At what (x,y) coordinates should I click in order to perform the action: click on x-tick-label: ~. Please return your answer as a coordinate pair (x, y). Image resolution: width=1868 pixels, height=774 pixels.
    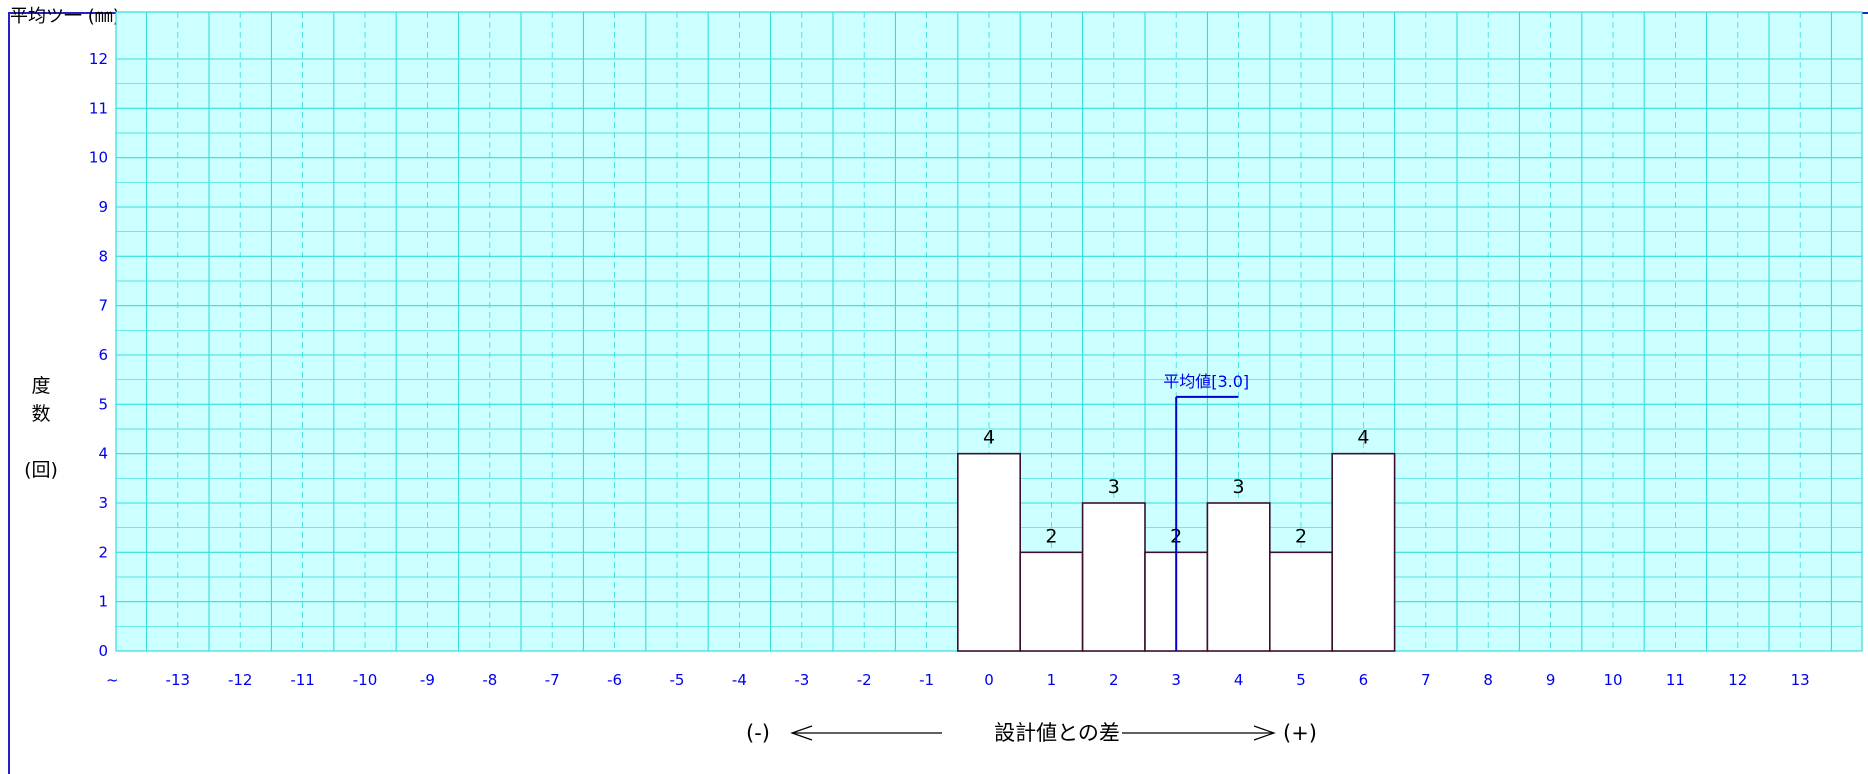
    Looking at the image, I should click on (112, 680).